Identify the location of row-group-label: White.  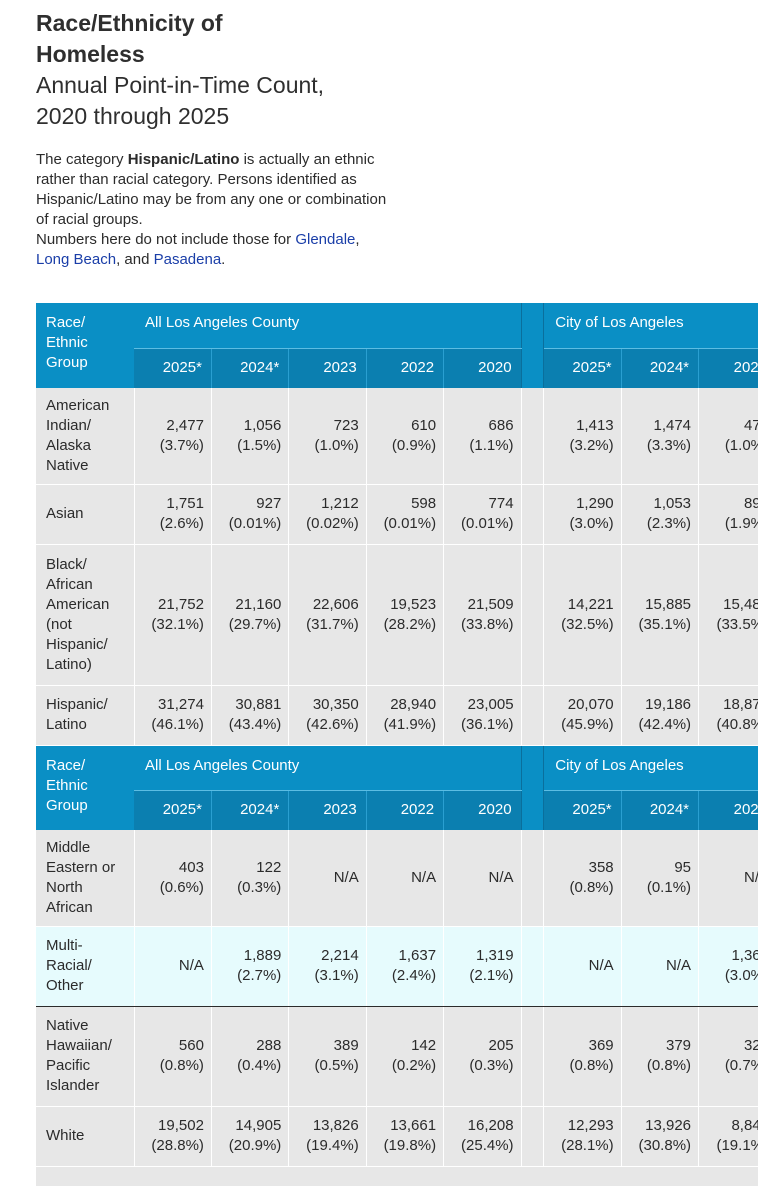
(85, 1136).